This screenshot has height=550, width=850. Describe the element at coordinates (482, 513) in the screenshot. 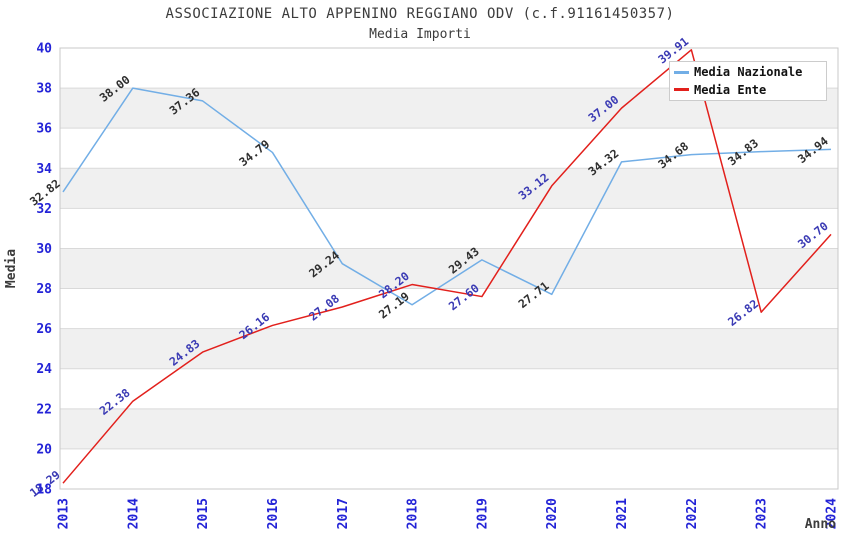

I see `x-tick-label: 2019` at that location.